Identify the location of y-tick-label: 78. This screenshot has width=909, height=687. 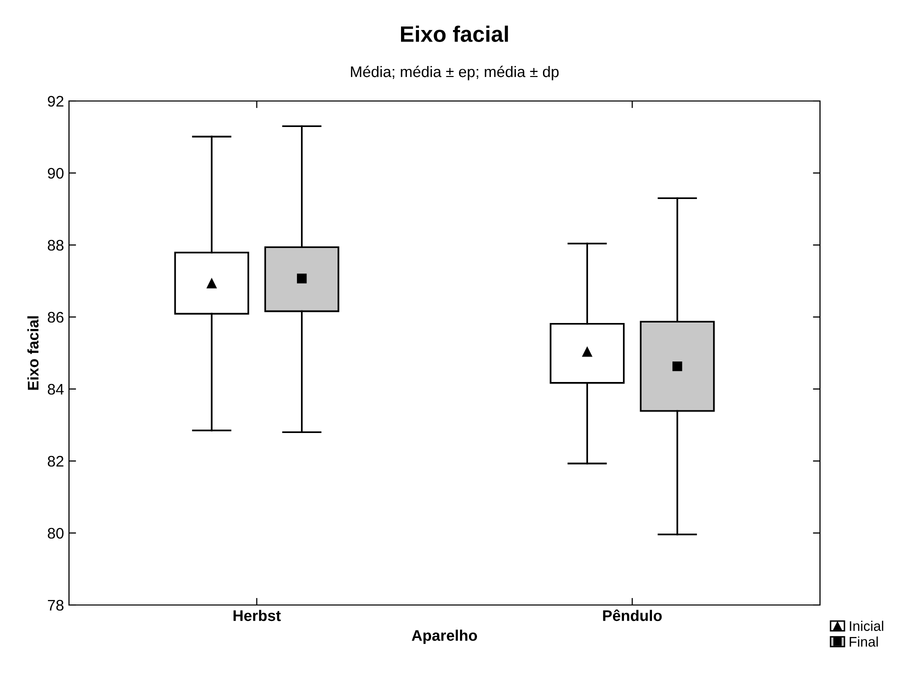
(56, 605).